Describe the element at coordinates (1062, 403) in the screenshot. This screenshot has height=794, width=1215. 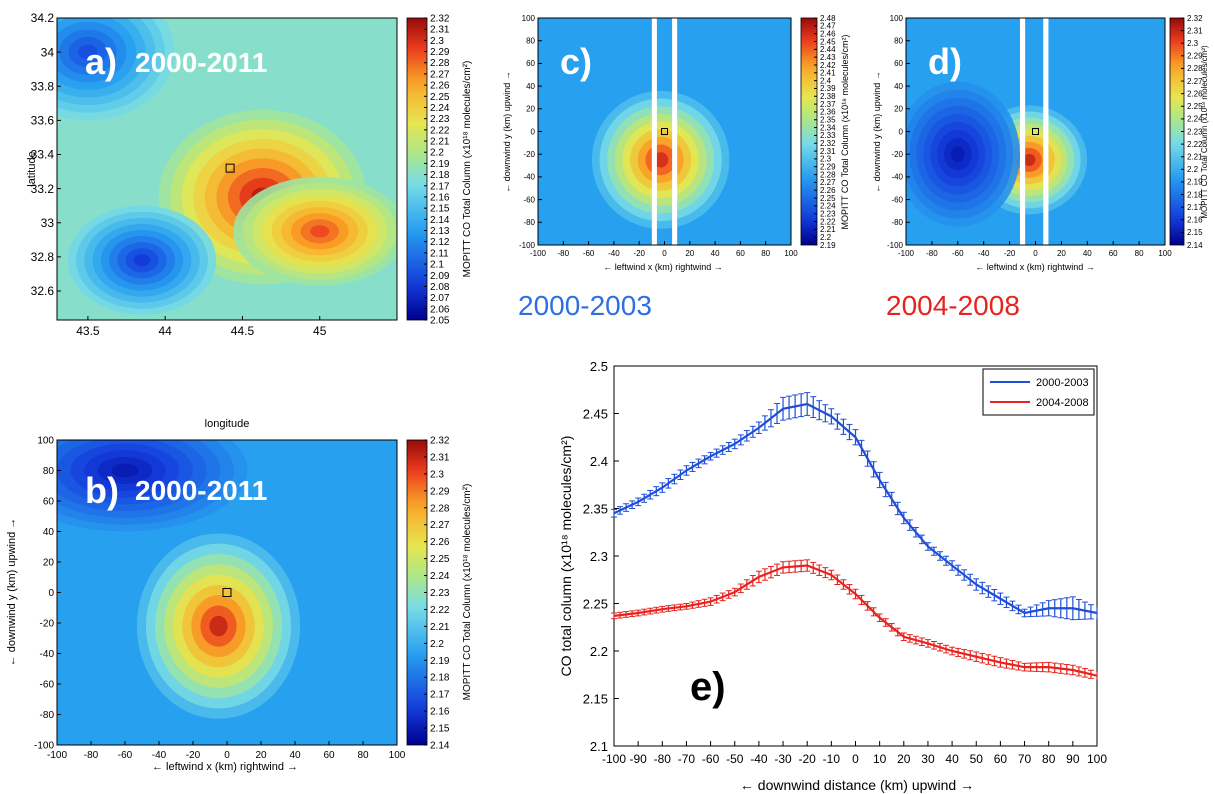
I see `legend-label-2004-2008: 2004-2008` at that location.